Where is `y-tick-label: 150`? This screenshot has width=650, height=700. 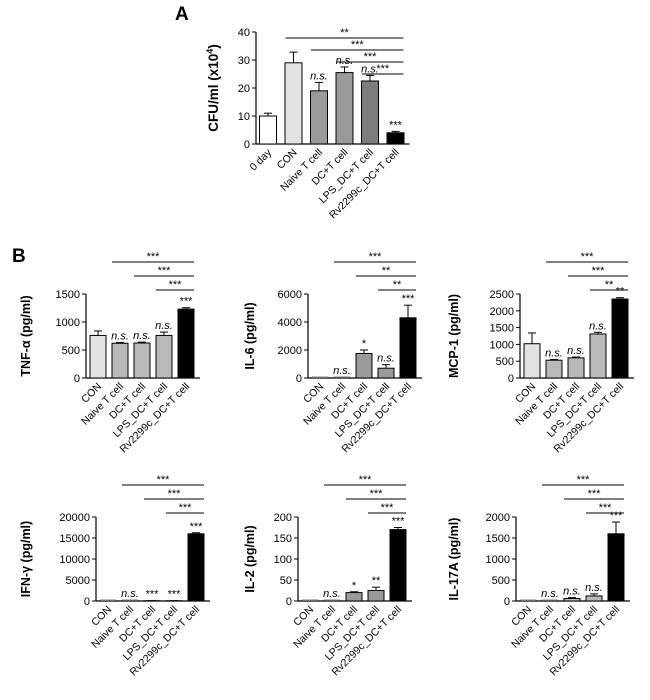
y-tick-label: 150 is located at coordinates (283, 539).